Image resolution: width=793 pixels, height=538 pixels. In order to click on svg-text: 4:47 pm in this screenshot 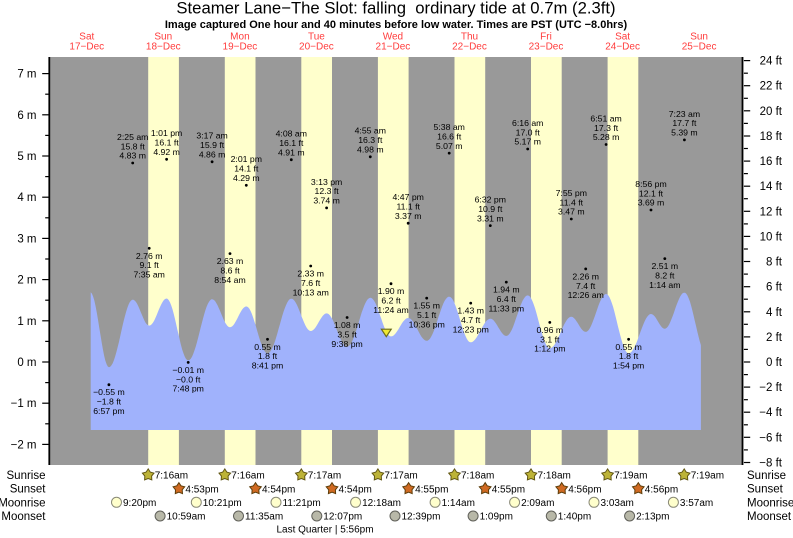, I will do `click(408, 197)`.